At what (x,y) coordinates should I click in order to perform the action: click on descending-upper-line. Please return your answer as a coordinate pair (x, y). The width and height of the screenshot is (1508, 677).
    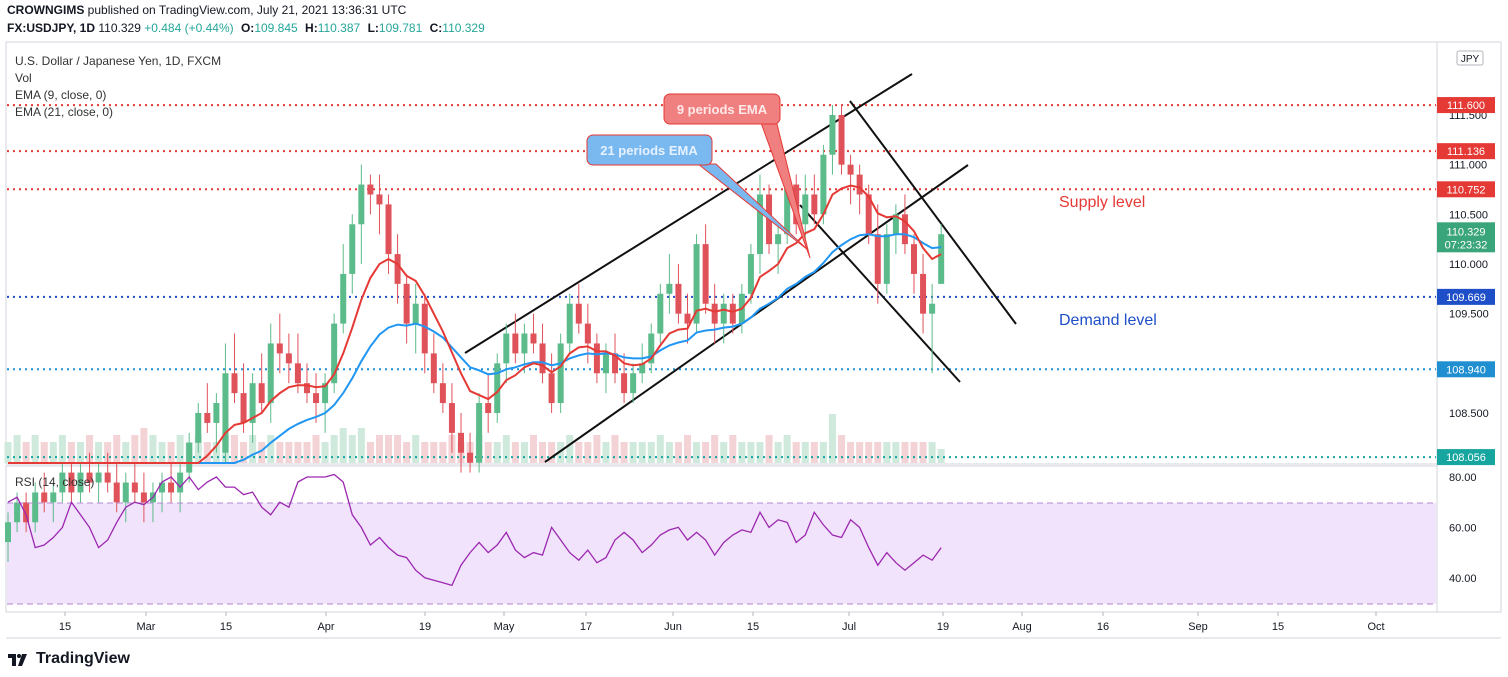
    Looking at the image, I should click on (933, 212).